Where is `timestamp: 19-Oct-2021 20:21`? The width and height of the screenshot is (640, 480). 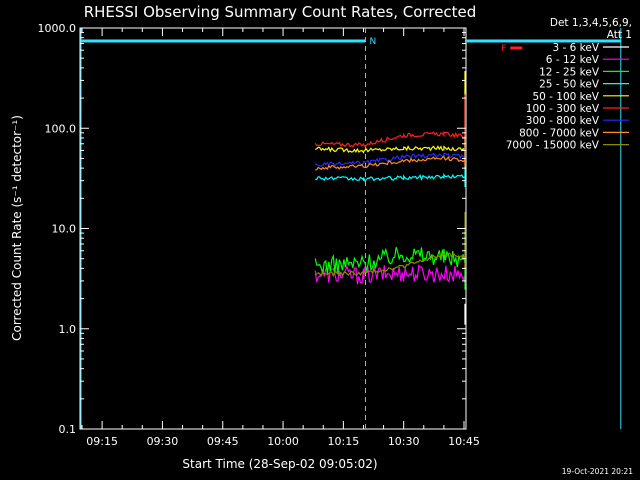
timestamp: 19-Oct-2021 20:21 is located at coordinates (597, 471).